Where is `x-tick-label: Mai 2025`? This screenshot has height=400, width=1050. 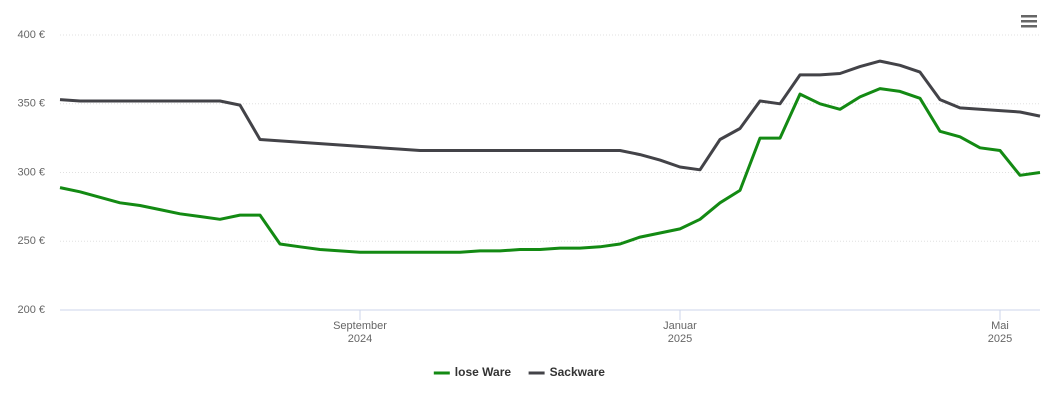
x-tick-label: Mai 2025 is located at coordinates (1000, 332).